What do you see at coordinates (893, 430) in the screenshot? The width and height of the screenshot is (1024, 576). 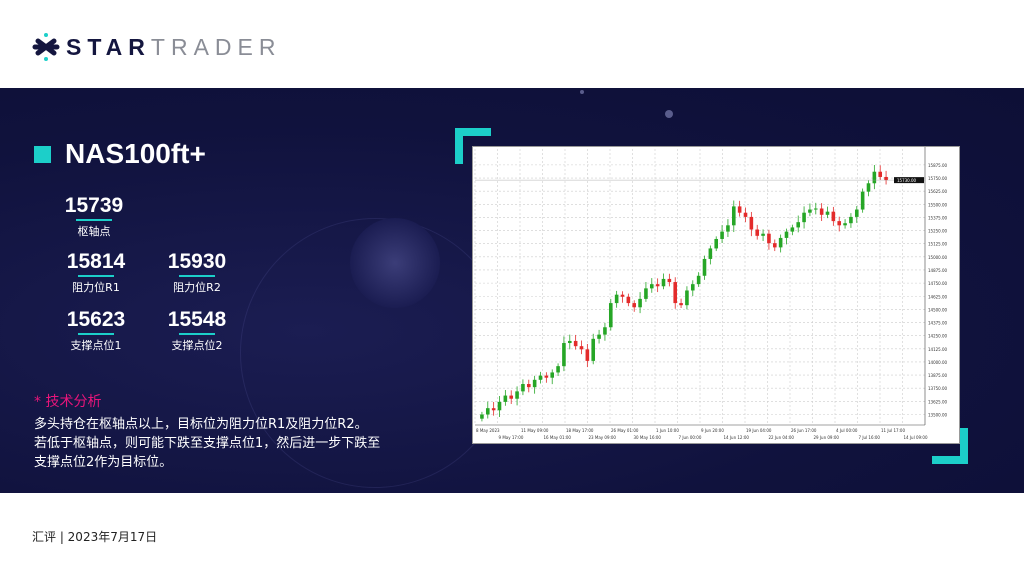 I see `x-tick-label: 11 Jul 17:00` at bounding box center [893, 430].